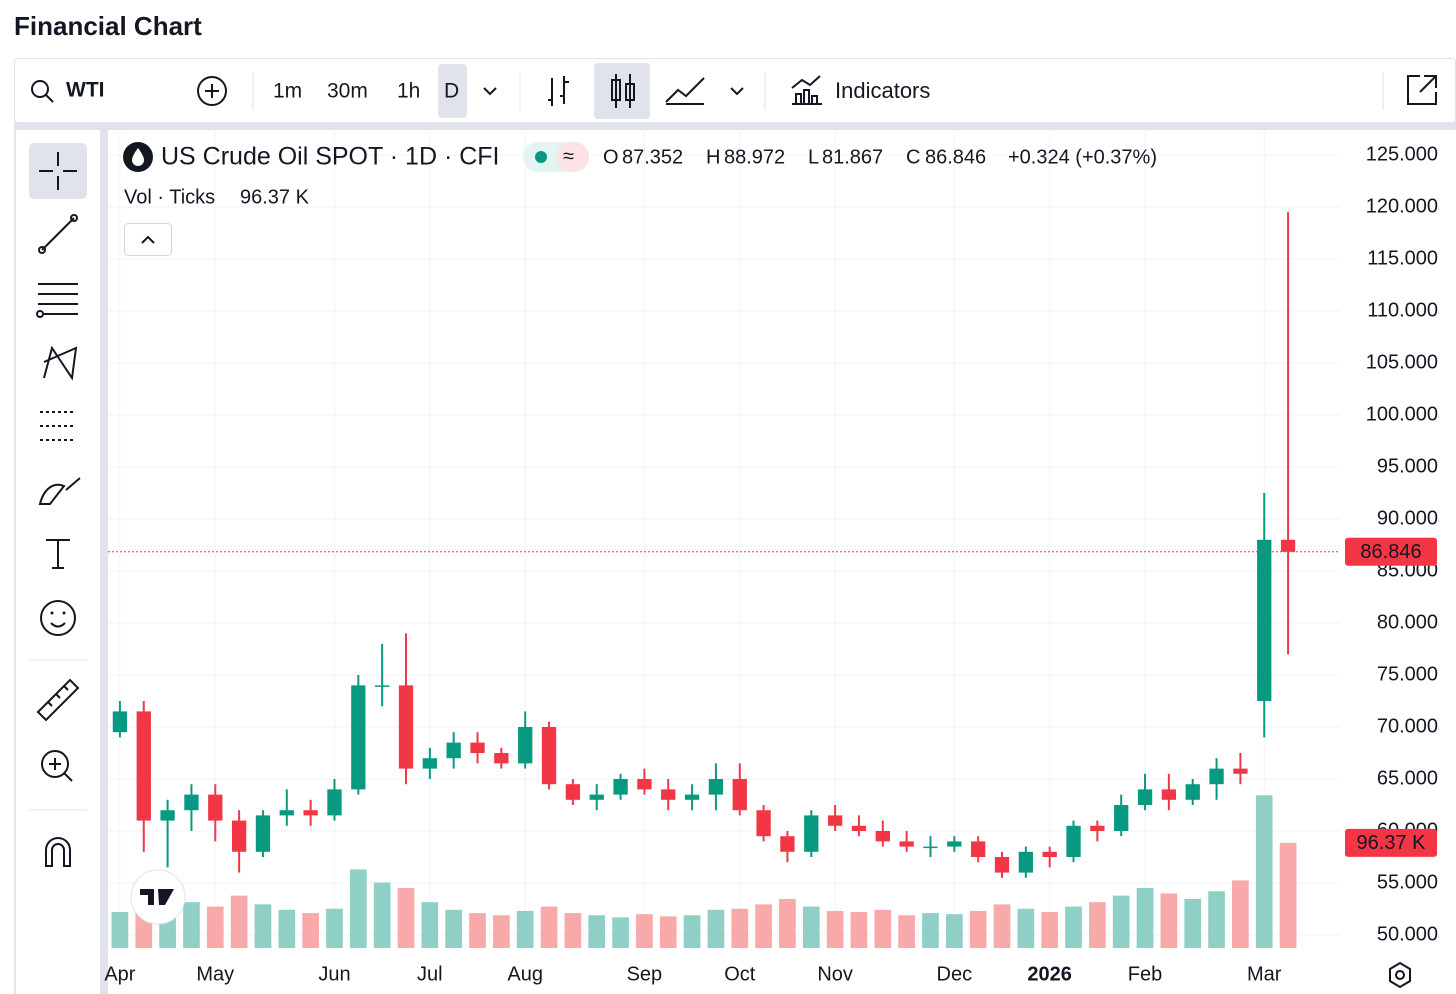  I want to click on ohlc-value: 87.352, so click(652, 157).